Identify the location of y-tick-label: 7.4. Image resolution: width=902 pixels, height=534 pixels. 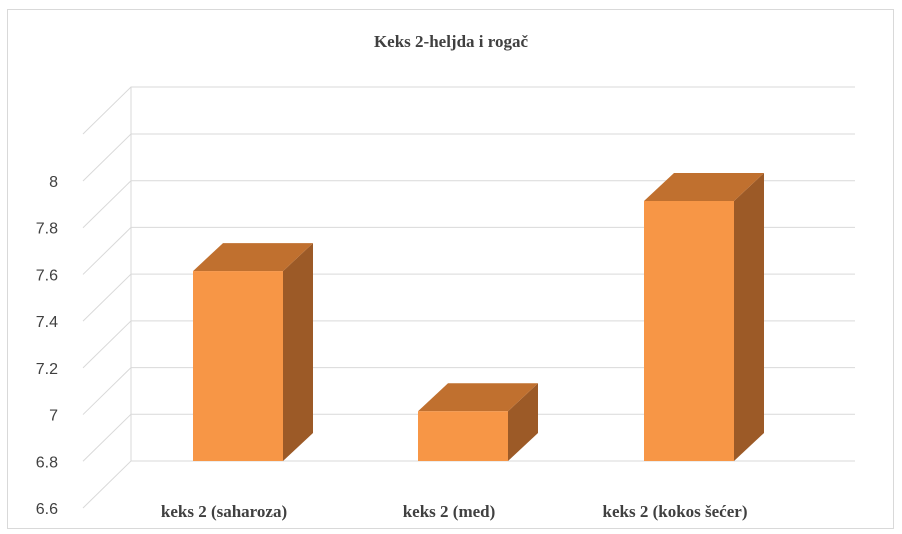
(47, 322).